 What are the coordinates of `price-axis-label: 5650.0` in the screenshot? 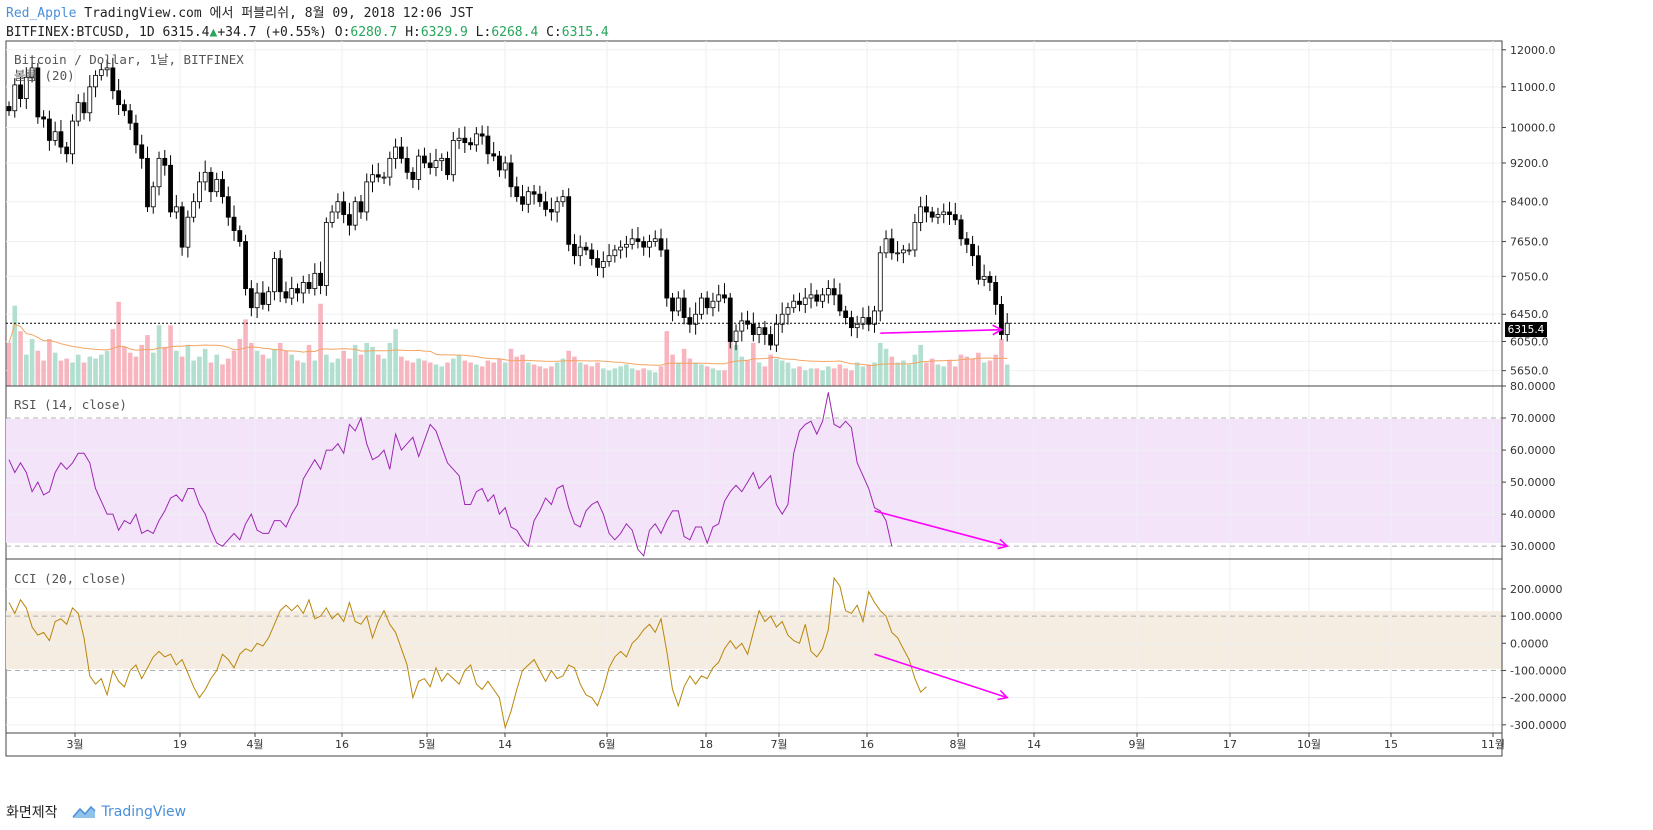 It's located at (1529, 371).